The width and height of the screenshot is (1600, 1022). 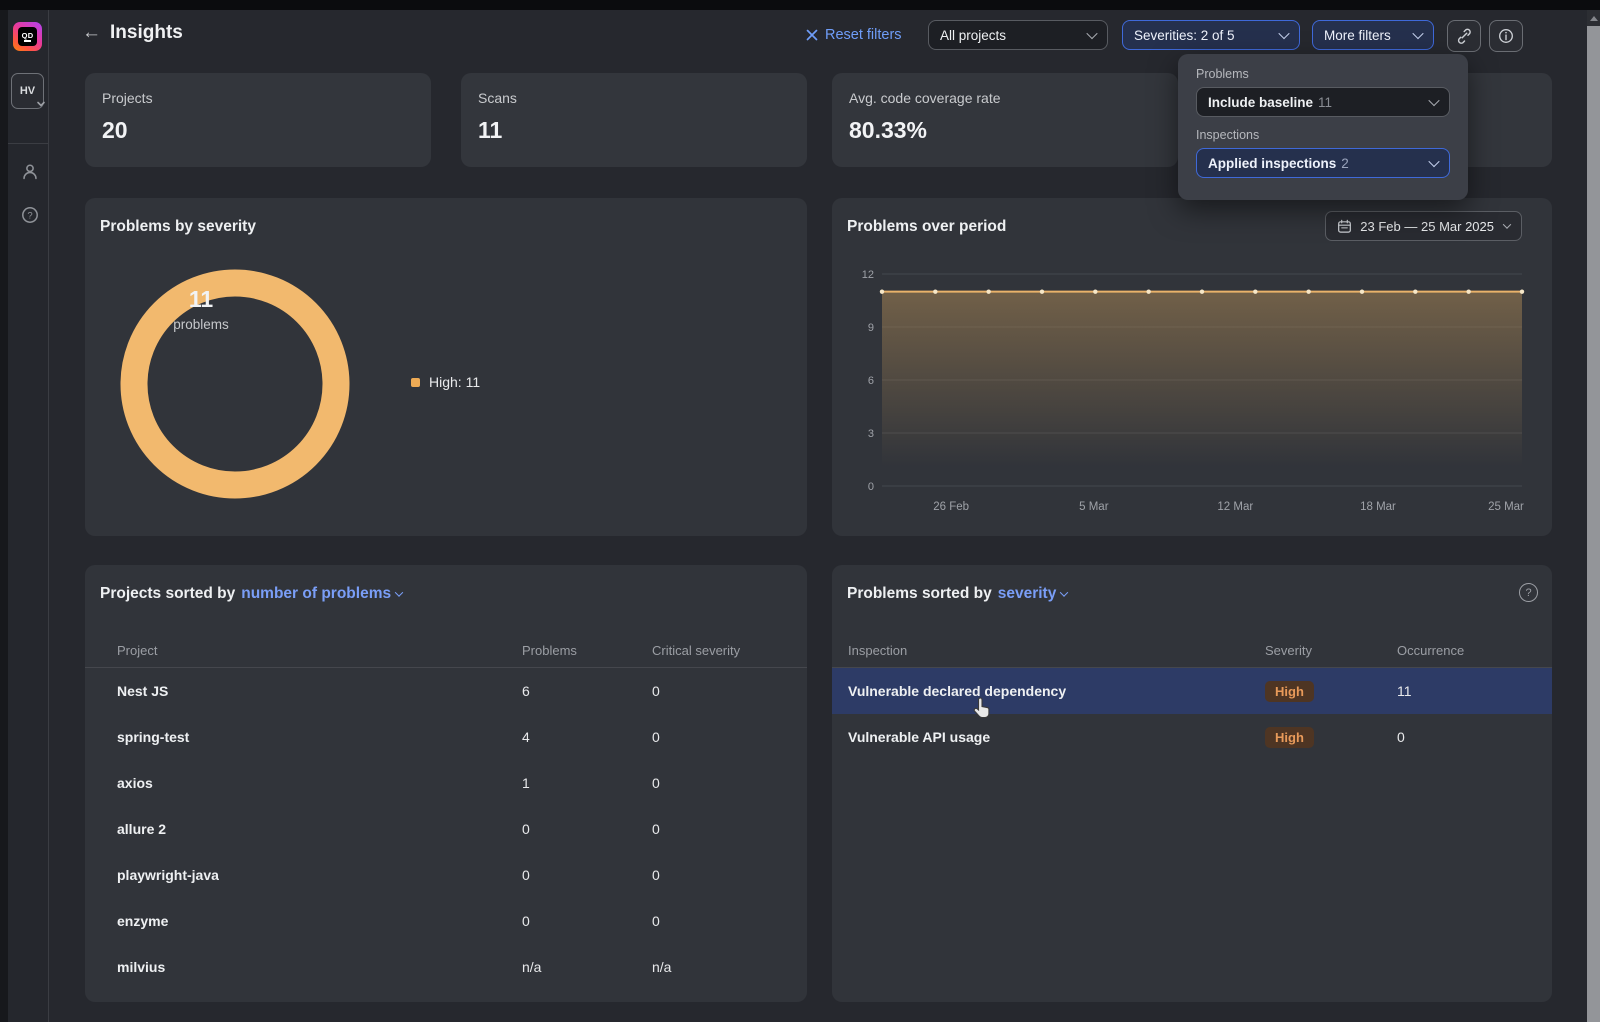 What do you see at coordinates (91, 32) in the screenshot?
I see `back-button: ←` at bounding box center [91, 32].